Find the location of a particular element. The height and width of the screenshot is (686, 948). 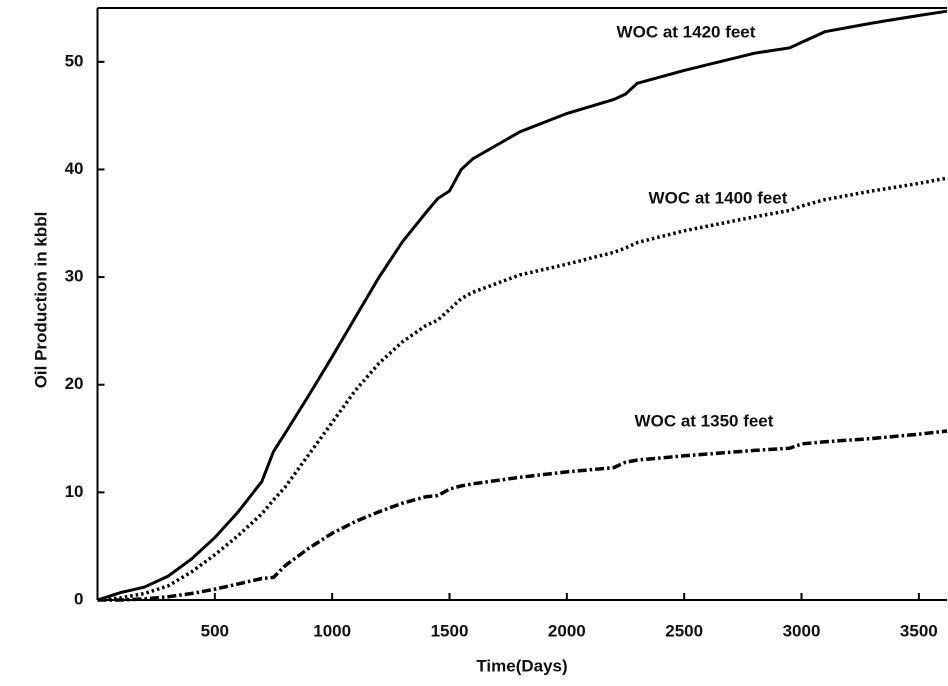

y-tick-label: 20 is located at coordinates (74, 383).